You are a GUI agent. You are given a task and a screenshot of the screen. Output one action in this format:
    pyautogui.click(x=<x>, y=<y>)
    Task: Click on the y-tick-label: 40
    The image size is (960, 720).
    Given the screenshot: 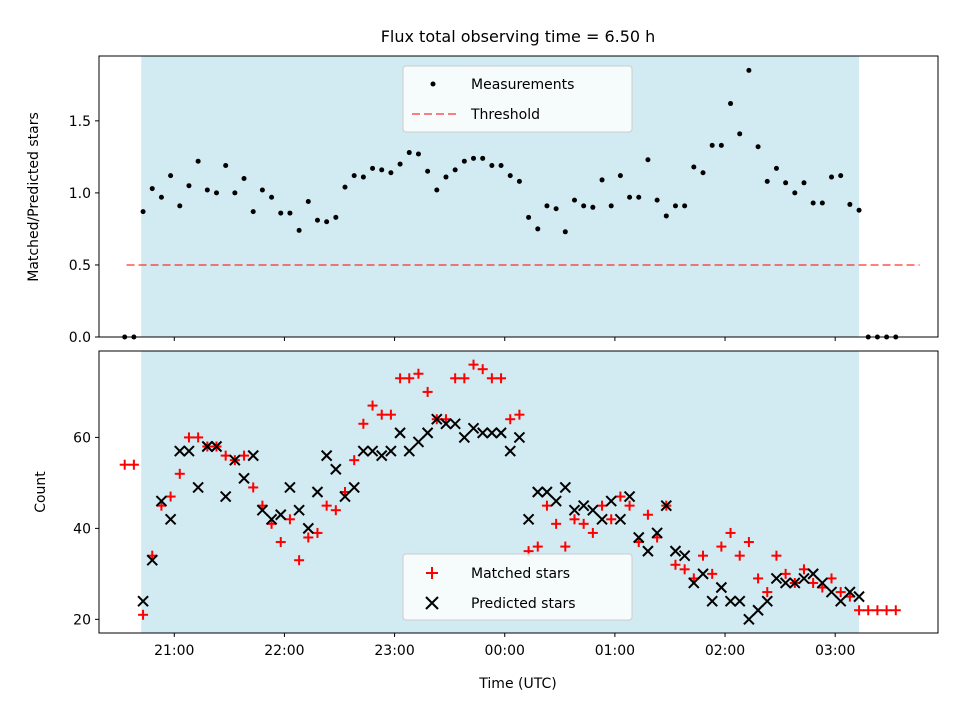 What is the action you would take?
    pyautogui.click(x=82, y=529)
    